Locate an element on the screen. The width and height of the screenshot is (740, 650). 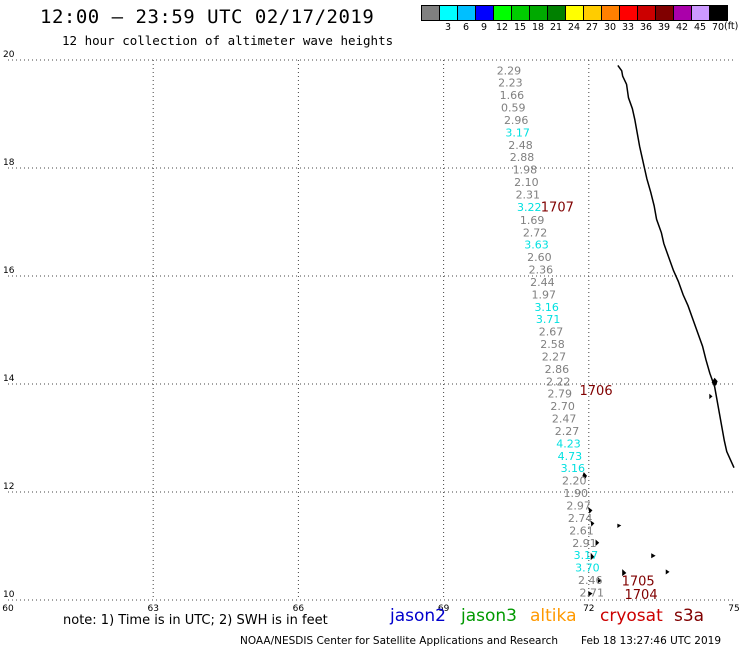
wave-height-value: 2.58 is located at coordinates (552, 344).